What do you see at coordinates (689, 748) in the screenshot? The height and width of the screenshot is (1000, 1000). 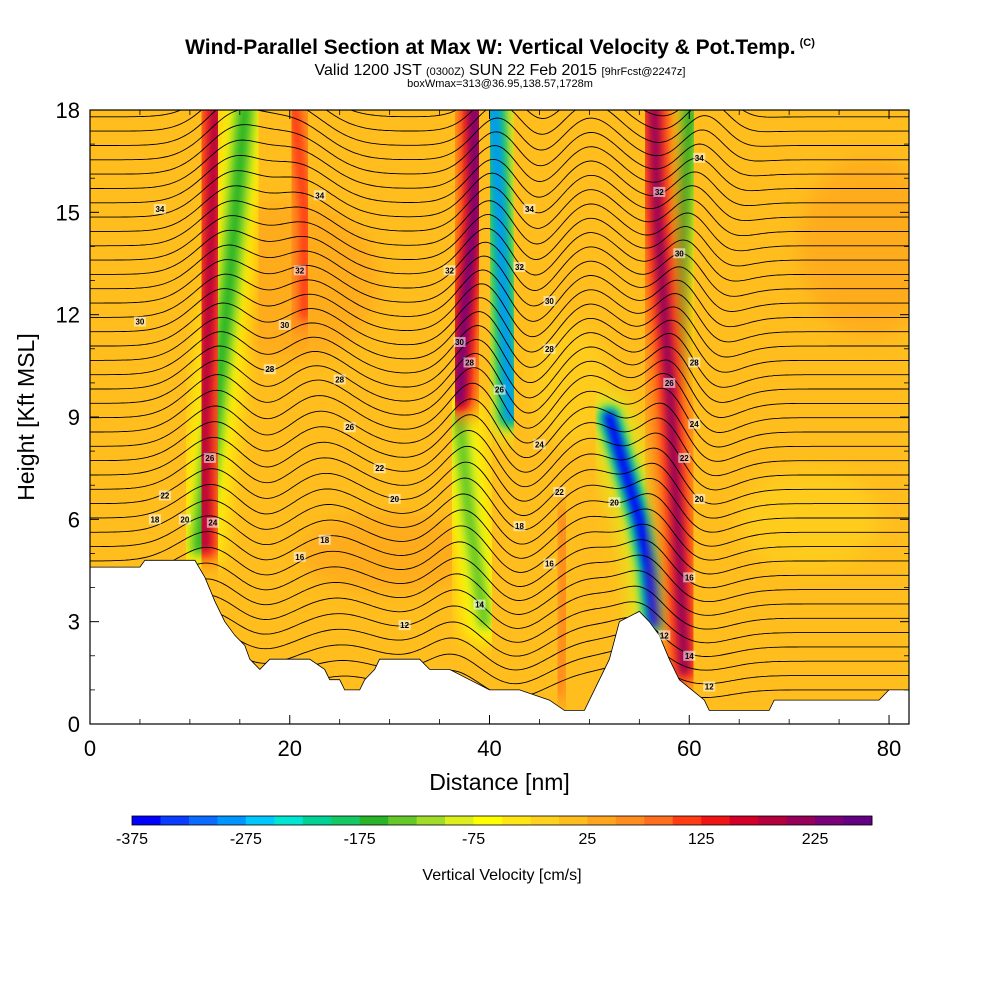 I see `x-tick-label: 60` at bounding box center [689, 748].